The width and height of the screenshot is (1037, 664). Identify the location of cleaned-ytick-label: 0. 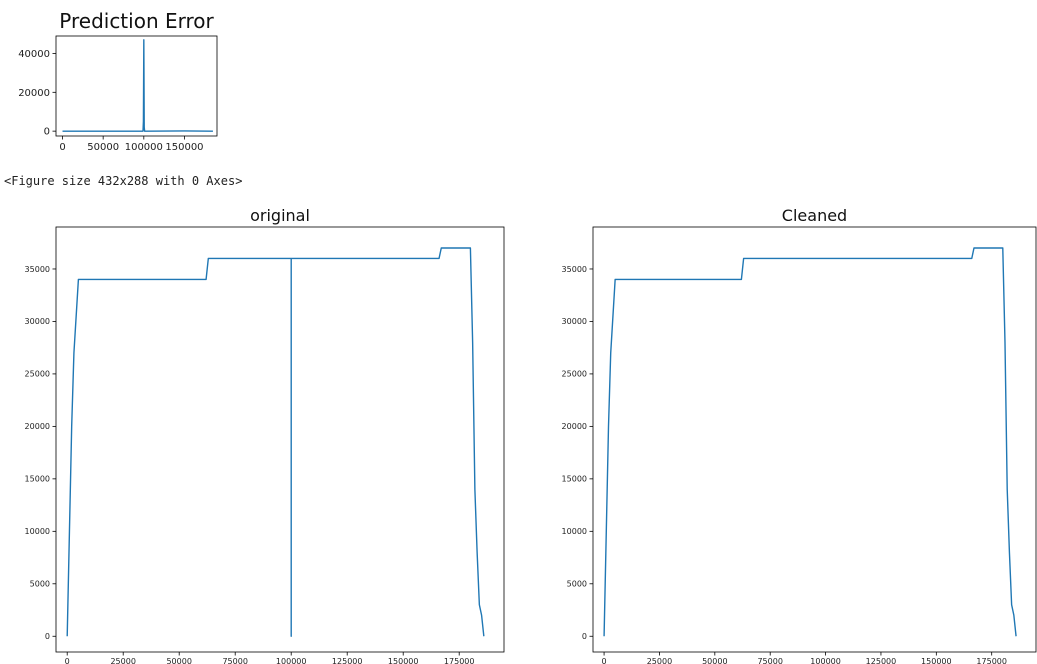
(584, 636).